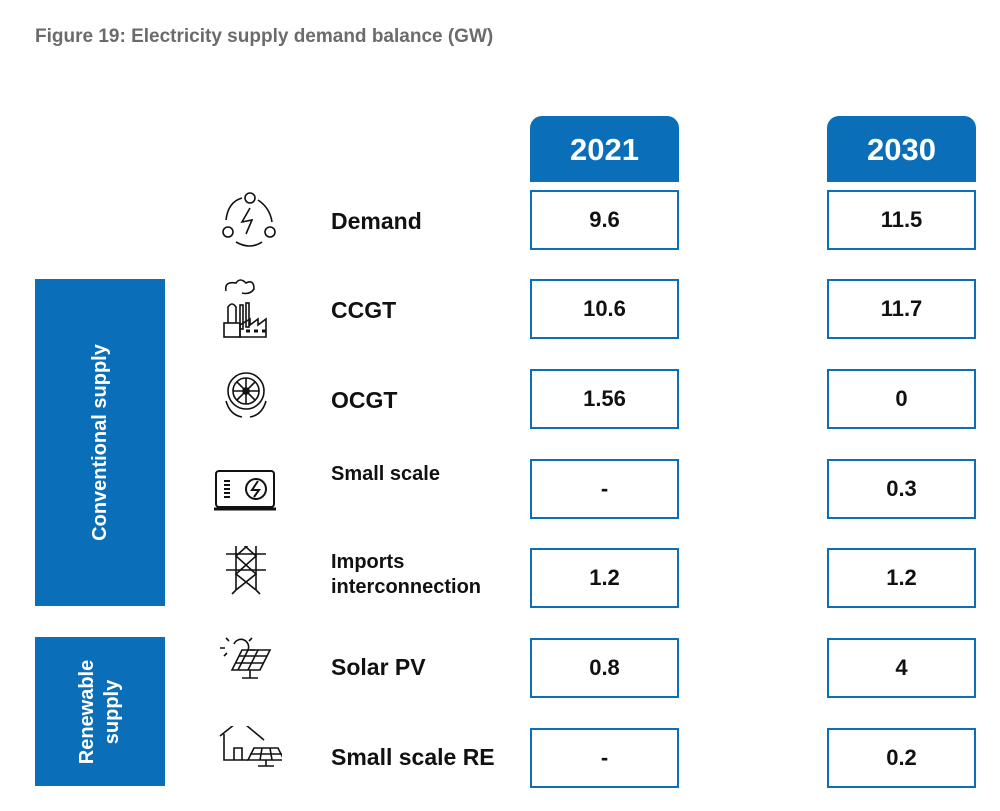 This screenshot has width=1000, height=811. What do you see at coordinates (246, 658) in the screenshot?
I see `solar-panel-icon` at bounding box center [246, 658].